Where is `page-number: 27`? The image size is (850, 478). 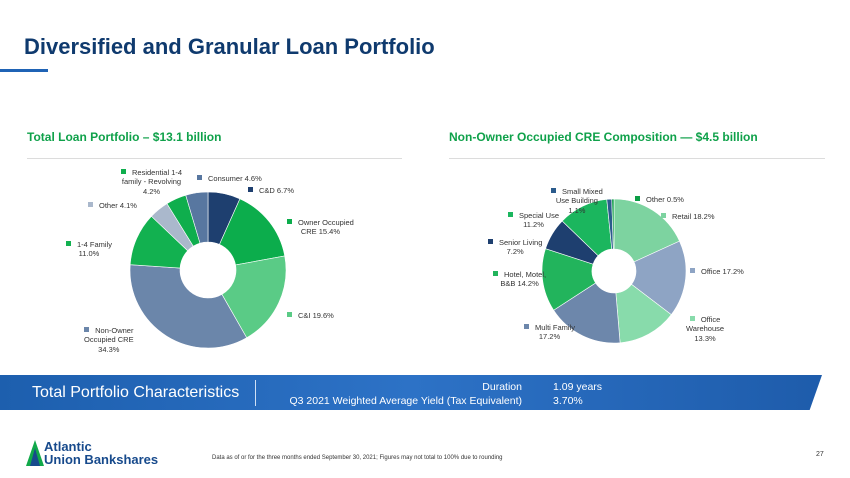 page-number: 27 is located at coordinates (820, 454).